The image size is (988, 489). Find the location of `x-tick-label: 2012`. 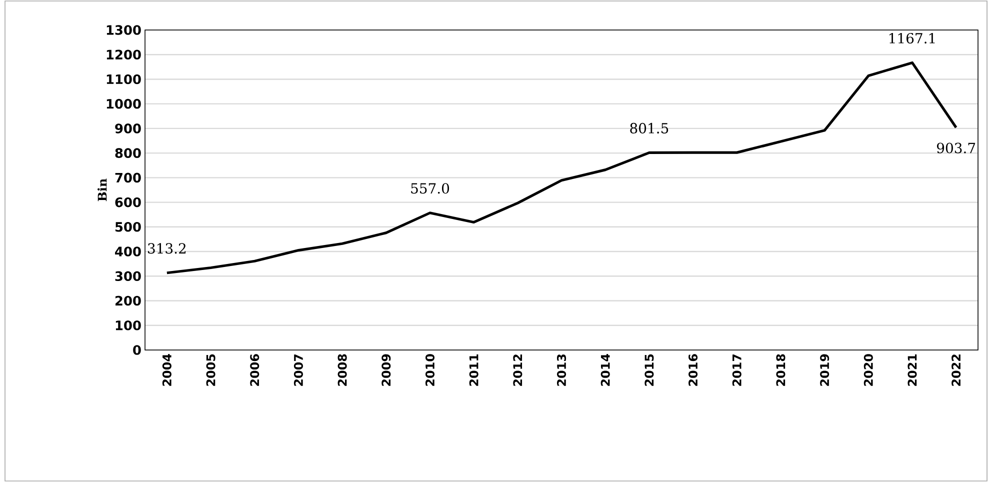

x-tick-label: 2012 is located at coordinates (517, 370).